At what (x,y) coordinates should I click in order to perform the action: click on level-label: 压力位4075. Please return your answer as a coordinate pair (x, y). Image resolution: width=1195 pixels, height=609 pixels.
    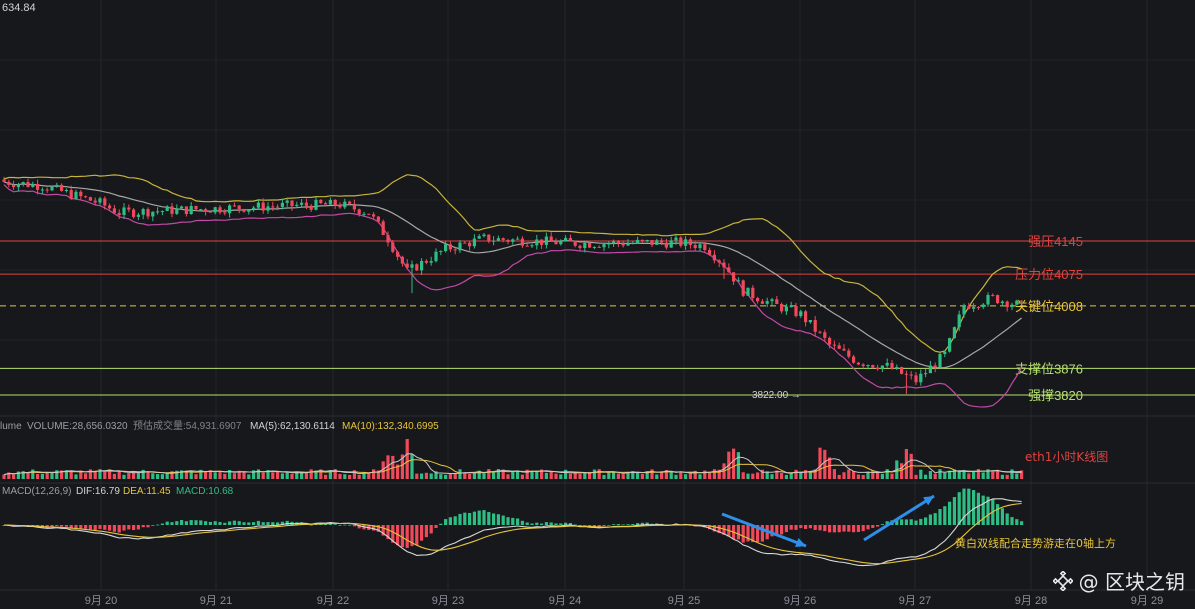
    Looking at the image, I should click on (1049, 274).